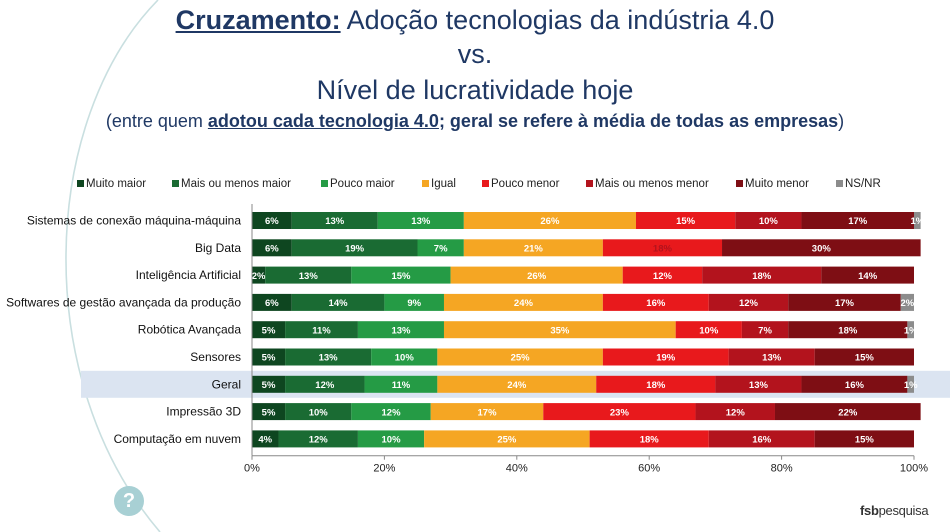 This screenshot has width=950, height=532. I want to click on category-label-sensores: Sensores, so click(215, 357).